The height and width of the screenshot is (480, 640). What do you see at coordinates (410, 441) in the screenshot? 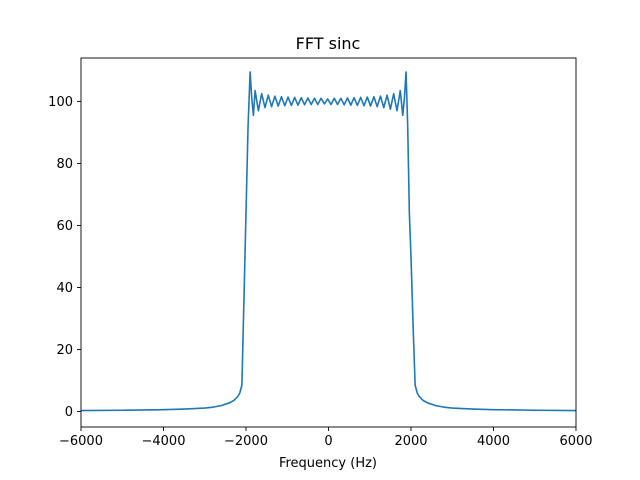
I see `x-tick-label: 2000` at bounding box center [410, 441].